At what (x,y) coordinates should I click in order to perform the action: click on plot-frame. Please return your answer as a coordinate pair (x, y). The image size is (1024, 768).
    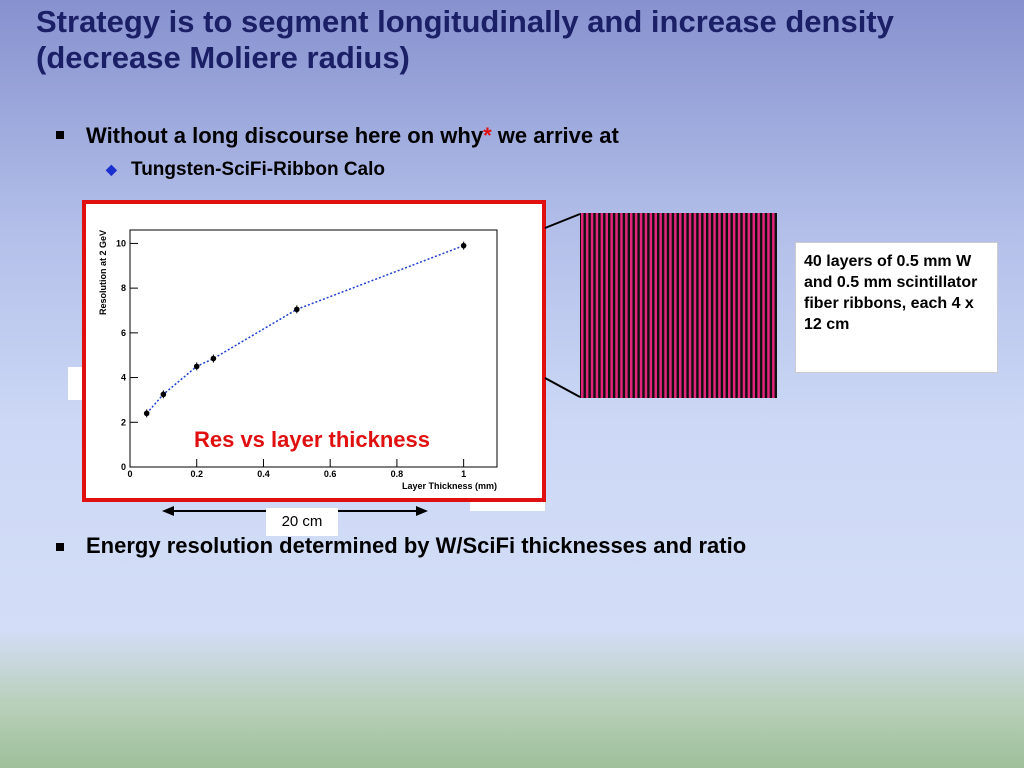
    Looking at the image, I should click on (313, 348).